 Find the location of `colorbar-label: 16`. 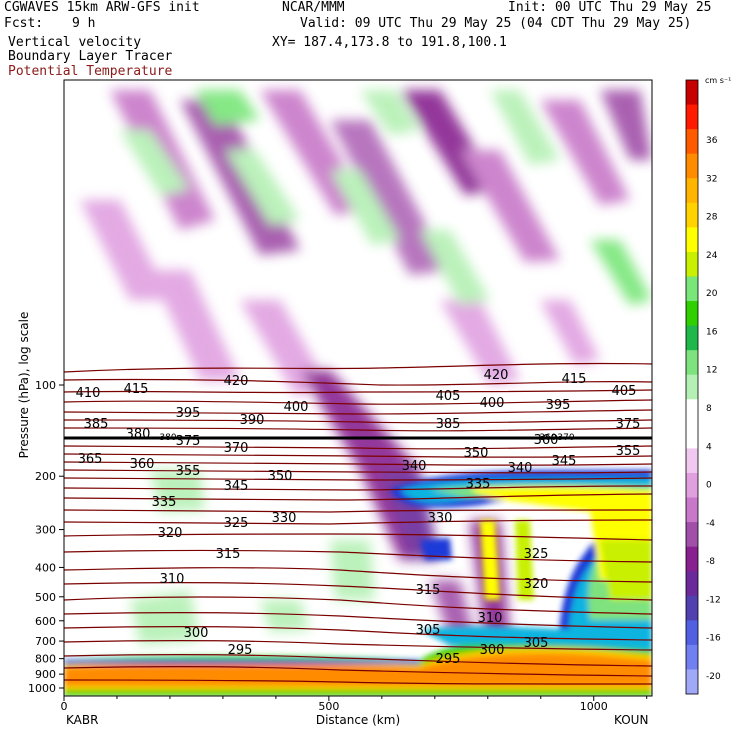

colorbar-label: 16 is located at coordinates (712, 332).